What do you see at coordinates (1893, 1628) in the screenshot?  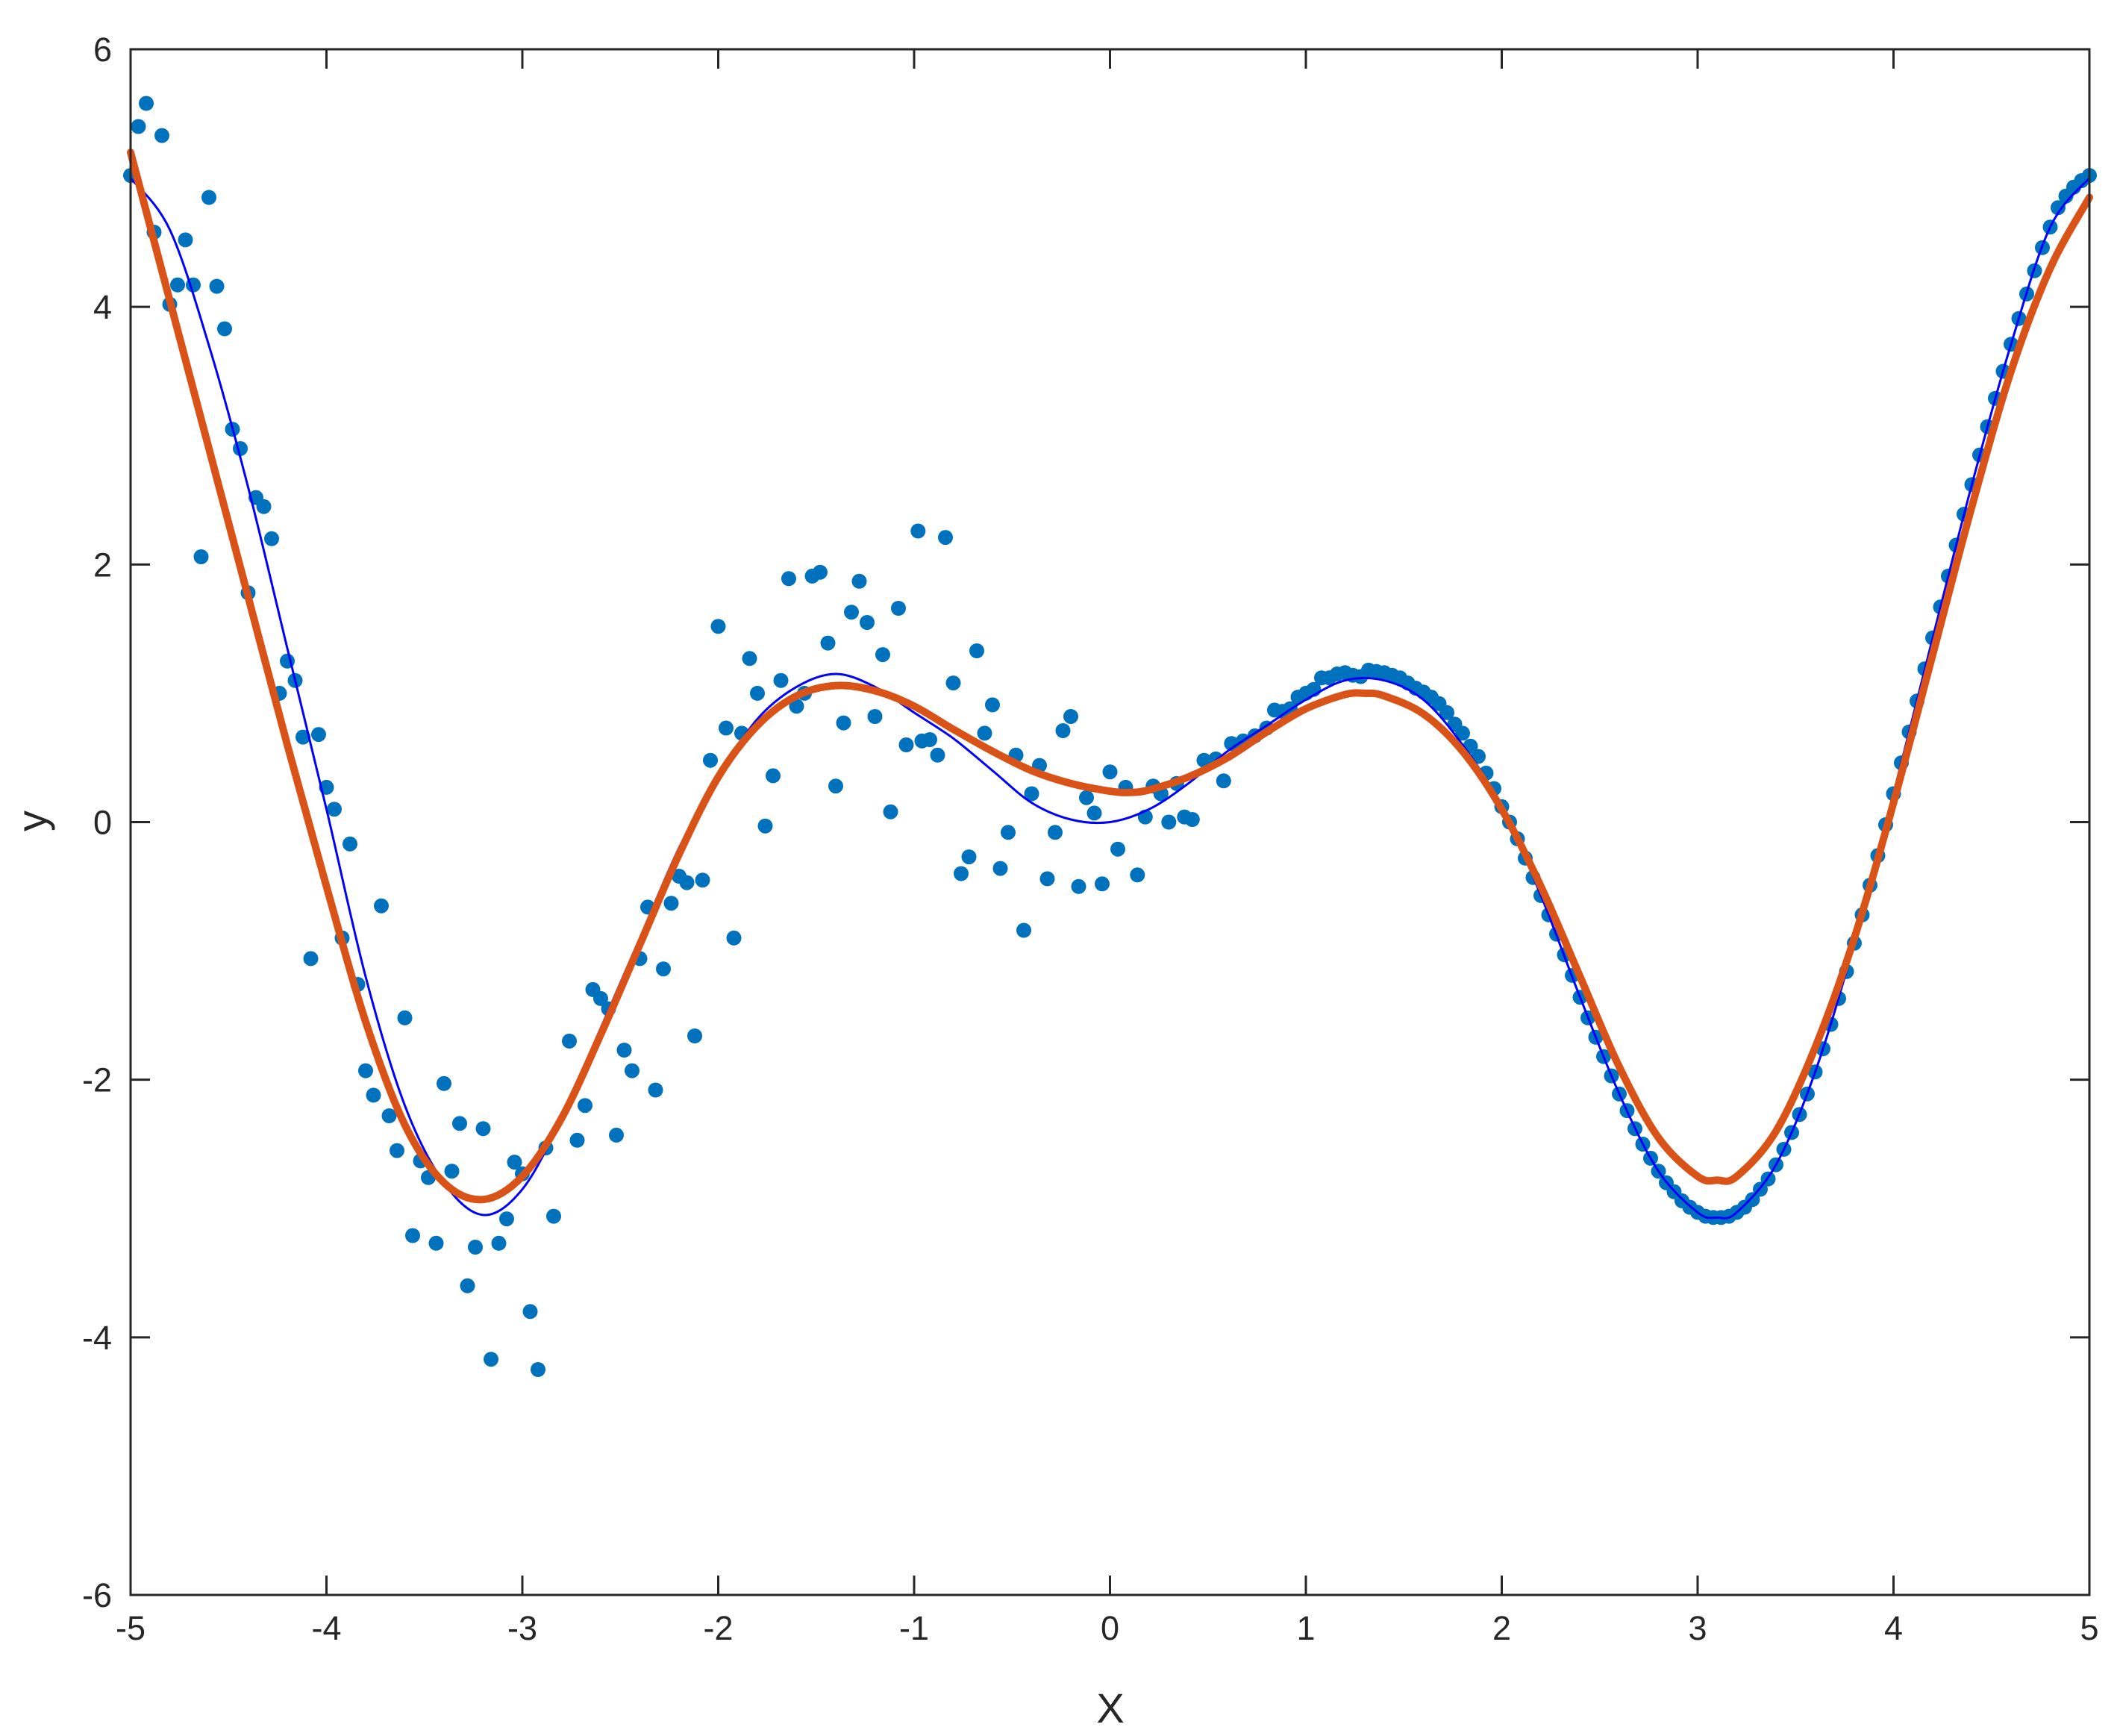 I see `x-tick-label: 4` at bounding box center [1893, 1628].